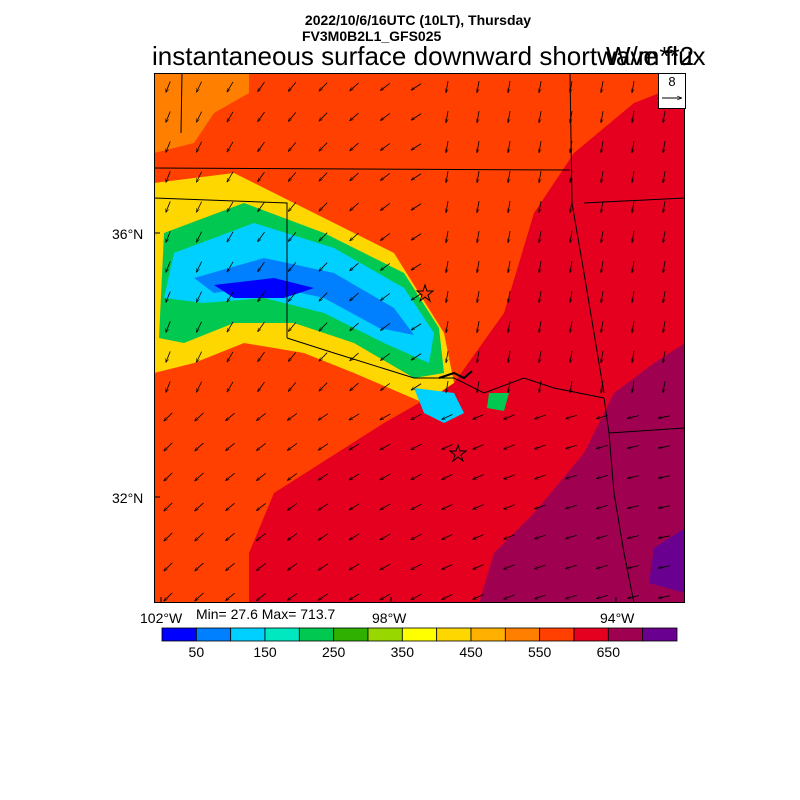 The height and width of the screenshot is (800, 800). I want to click on colorbar-tick-label: 650, so click(608, 652).